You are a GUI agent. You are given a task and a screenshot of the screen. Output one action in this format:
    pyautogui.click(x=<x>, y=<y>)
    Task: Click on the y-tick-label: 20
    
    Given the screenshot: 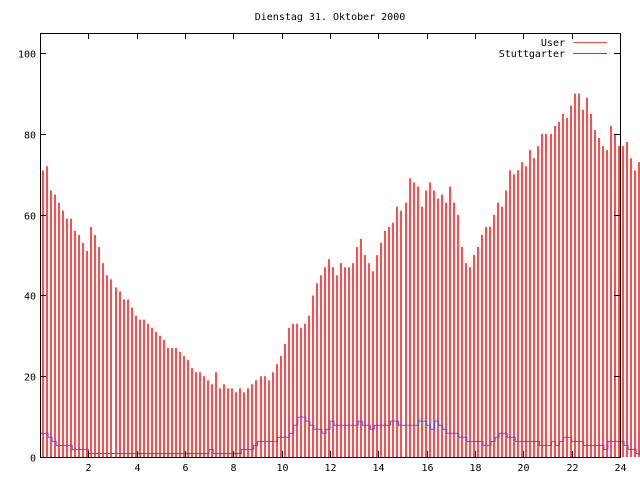 What is the action you would take?
    pyautogui.click(x=30, y=378)
    